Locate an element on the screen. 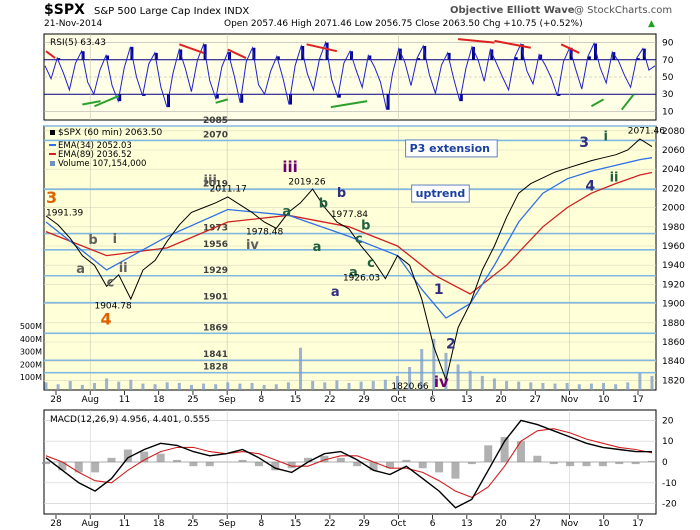  wave-annotation: iii is located at coordinates (289, 167).